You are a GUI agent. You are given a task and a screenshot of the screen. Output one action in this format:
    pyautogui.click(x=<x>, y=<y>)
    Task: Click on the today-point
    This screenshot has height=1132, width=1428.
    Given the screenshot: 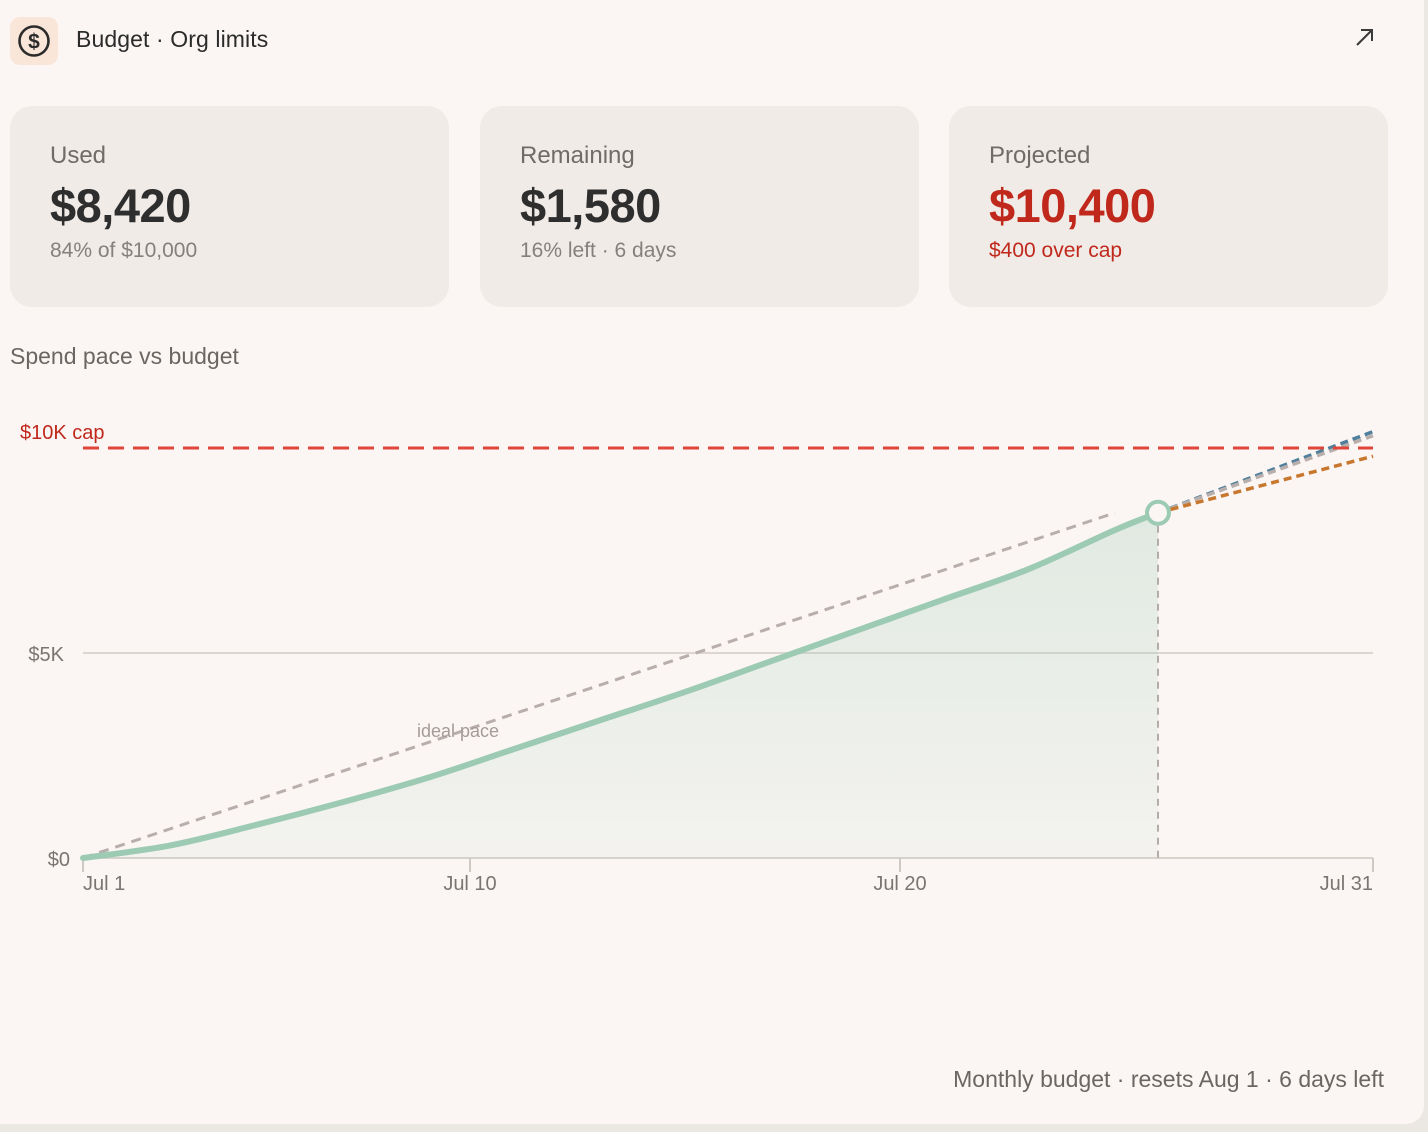 What is the action you would take?
    pyautogui.click(x=1158, y=512)
    